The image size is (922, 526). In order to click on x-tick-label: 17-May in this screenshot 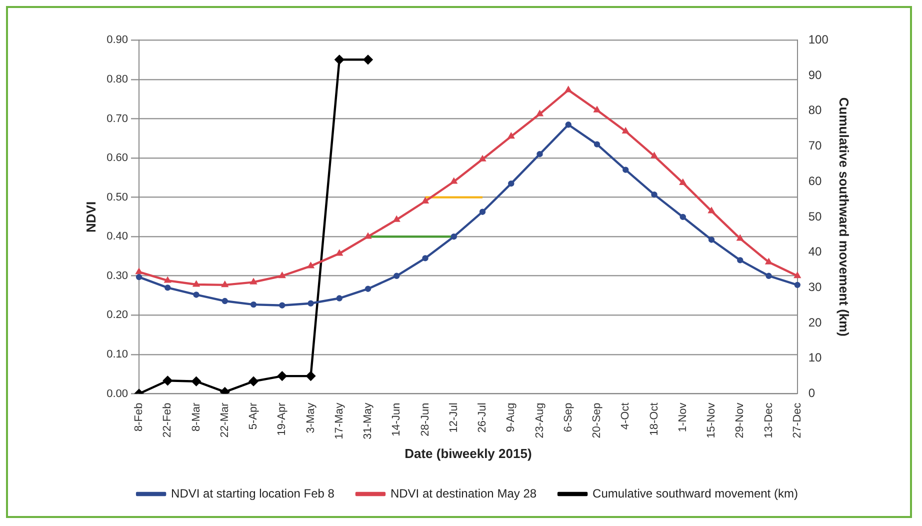, I will do `click(339, 421)`.